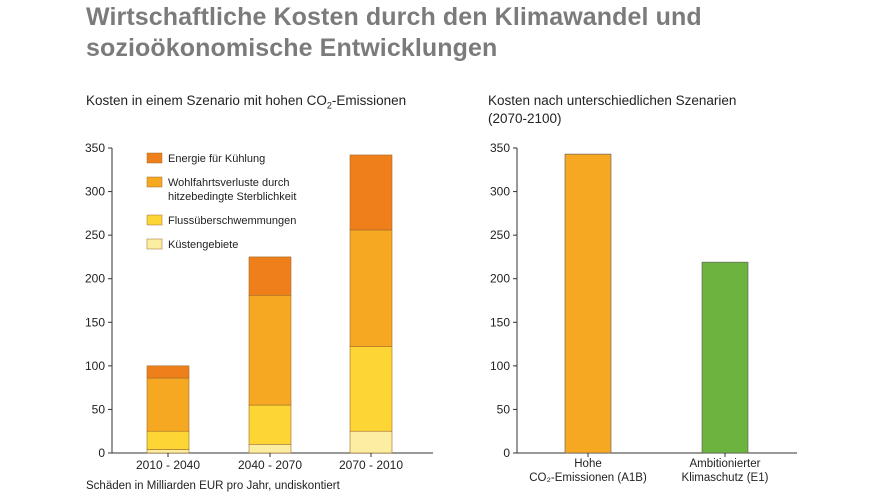 This screenshot has width=874, height=497. I want to click on left-y-tick-label: 250, so click(95, 235).